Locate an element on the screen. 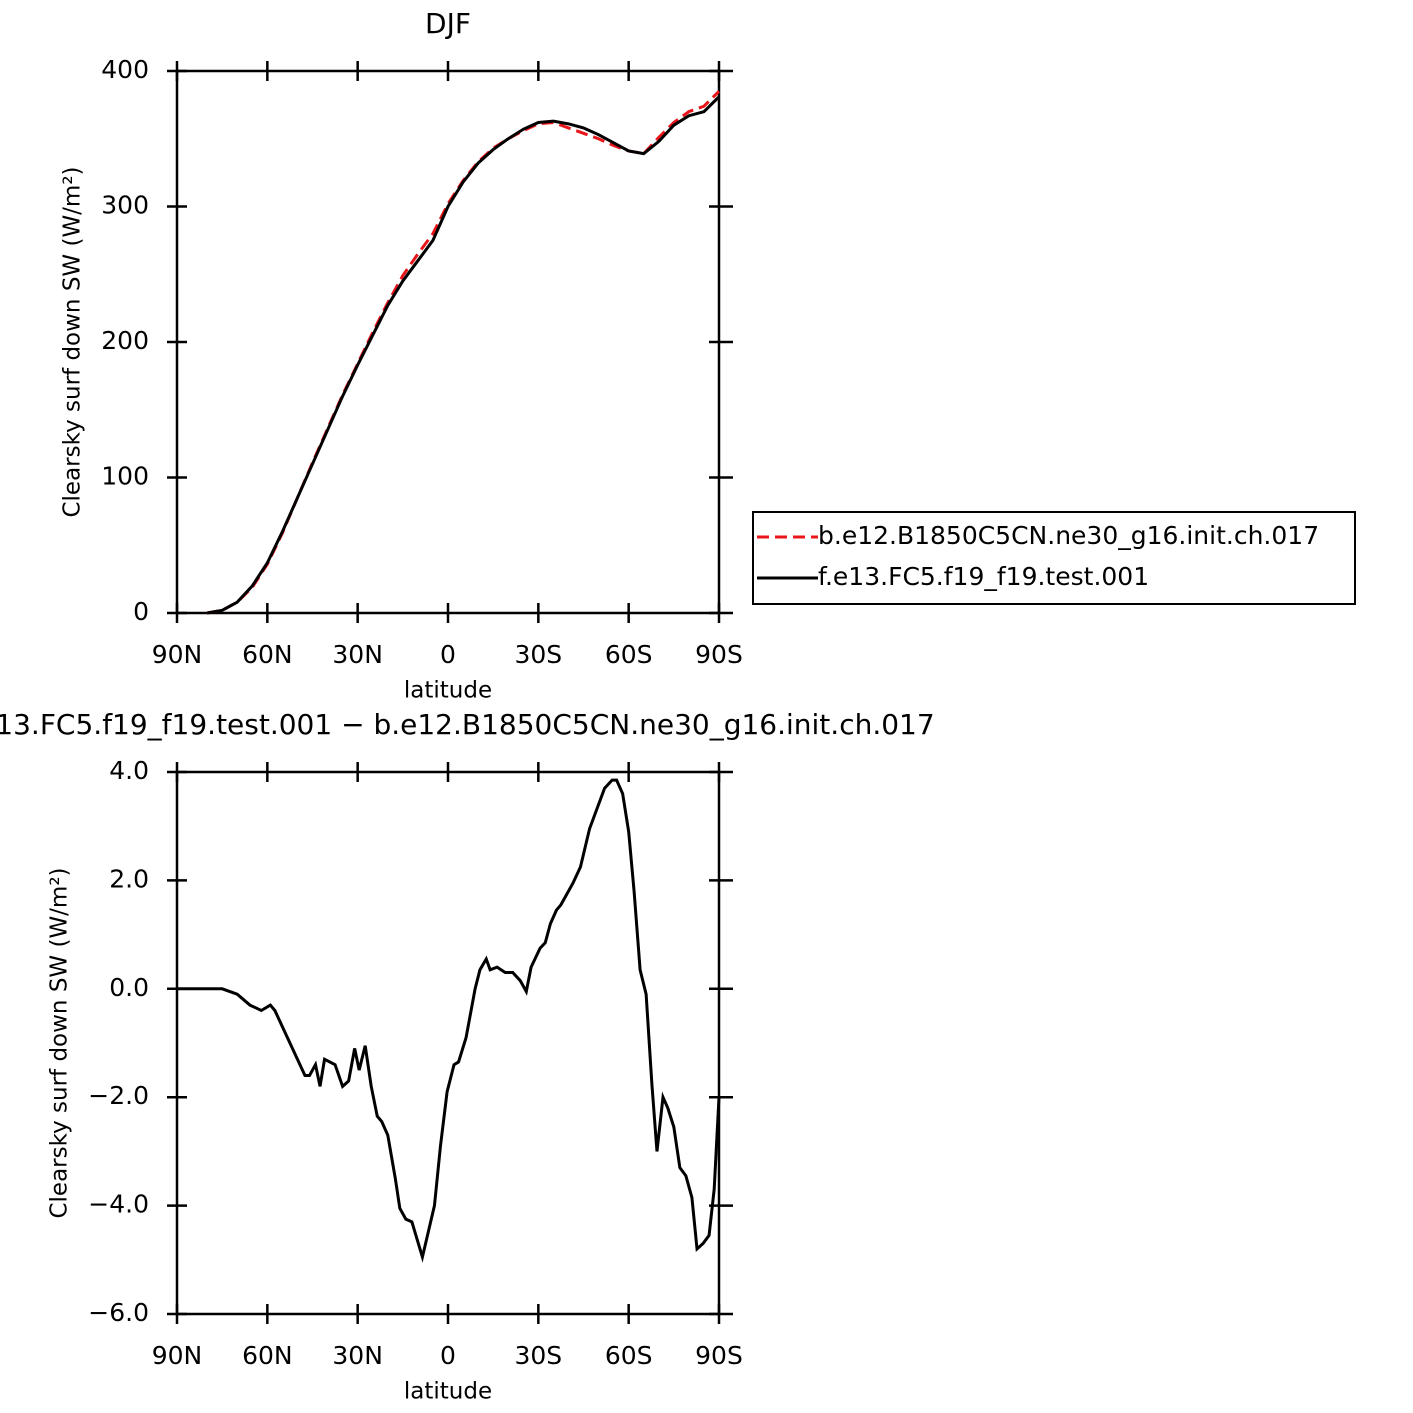 This screenshot has width=1413, height=1413. legend-label: b.e12.B1850C5CN.ne30_g16.init.ch.017 is located at coordinates (1068, 535).